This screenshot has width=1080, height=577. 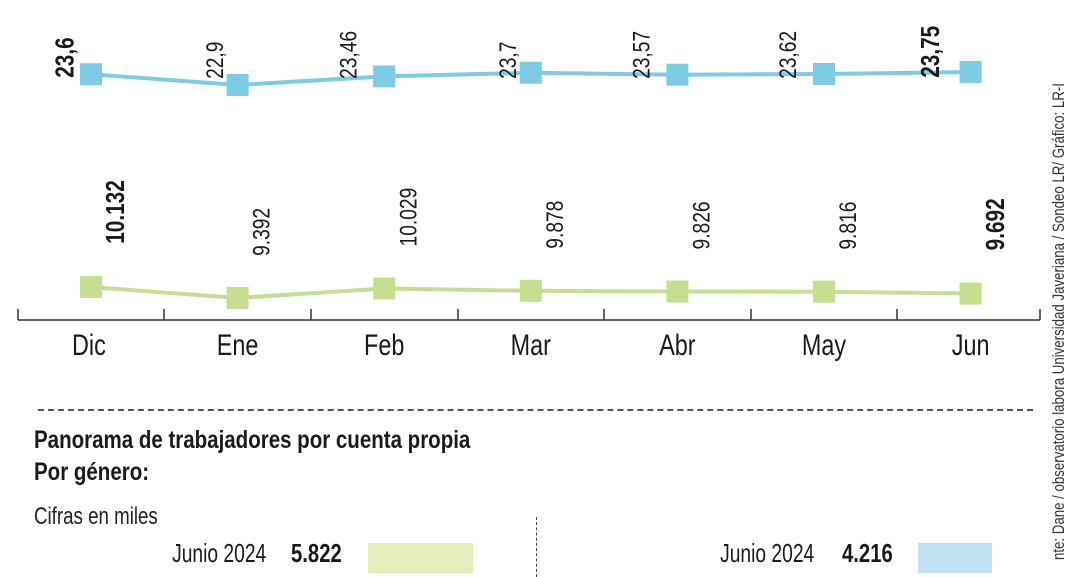 What do you see at coordinates (930, 52) in the screenshot?
I see `data-label: 23,75` at bounding box center [930, 52].